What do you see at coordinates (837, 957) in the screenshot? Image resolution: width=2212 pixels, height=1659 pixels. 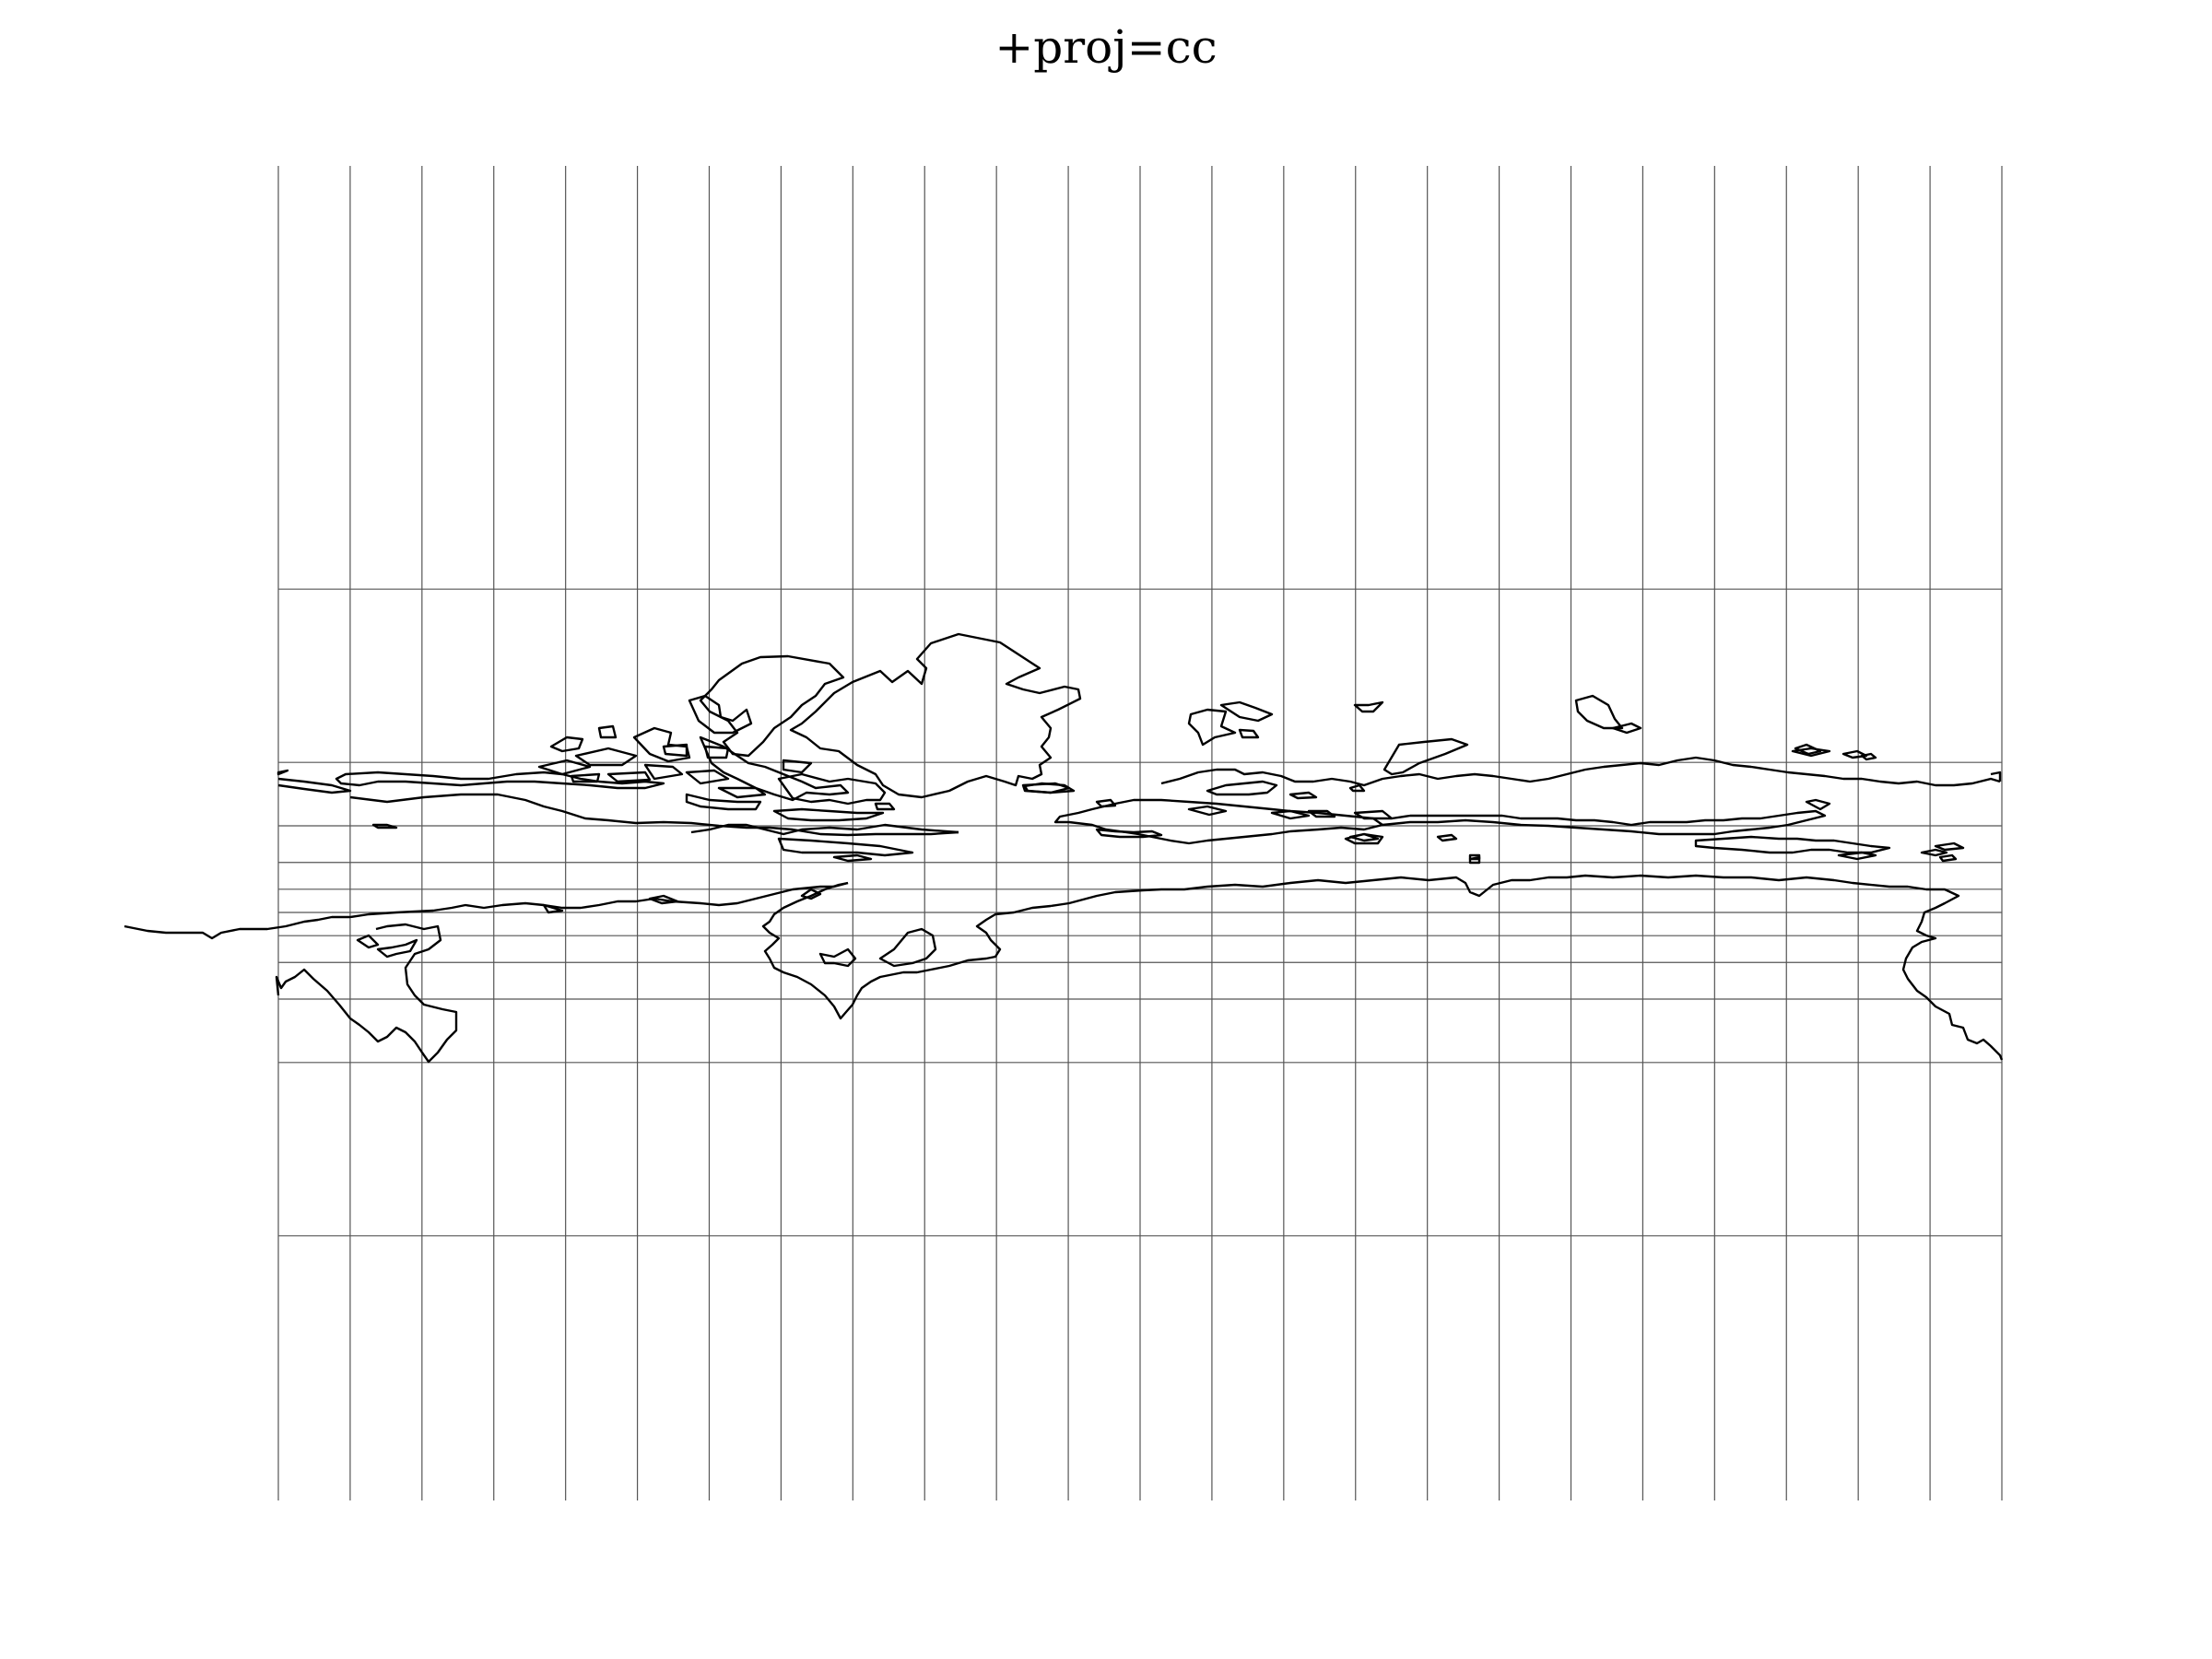 I see `coastline-south-island-a` at bounding box center [837, 957].